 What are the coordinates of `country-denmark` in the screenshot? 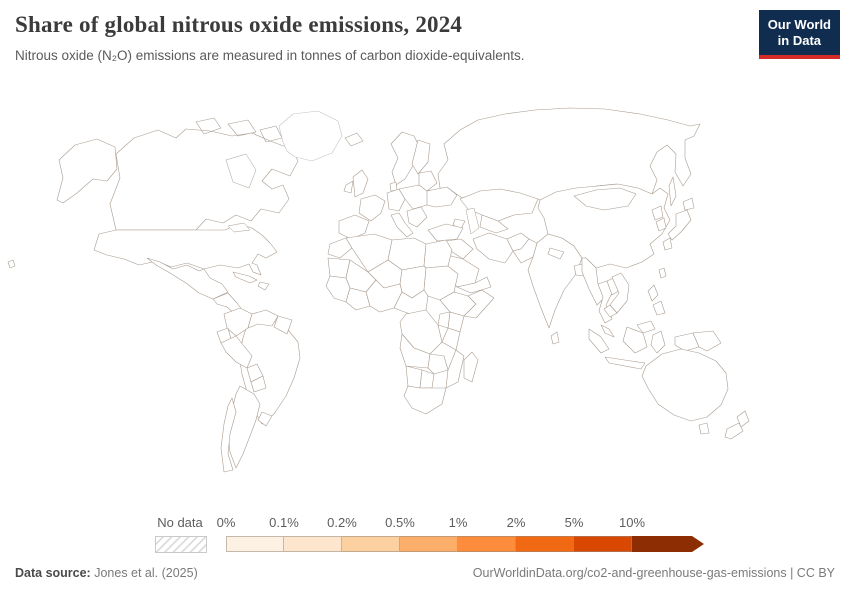 It's located at (393, 186).